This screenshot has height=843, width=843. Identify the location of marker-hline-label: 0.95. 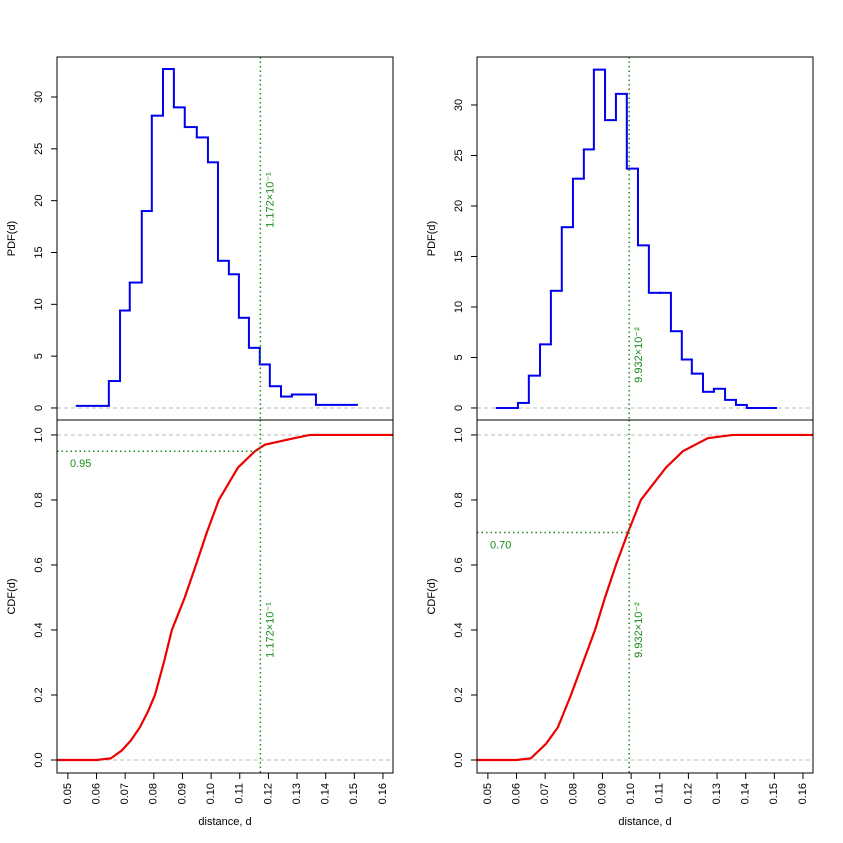
(80, 464).